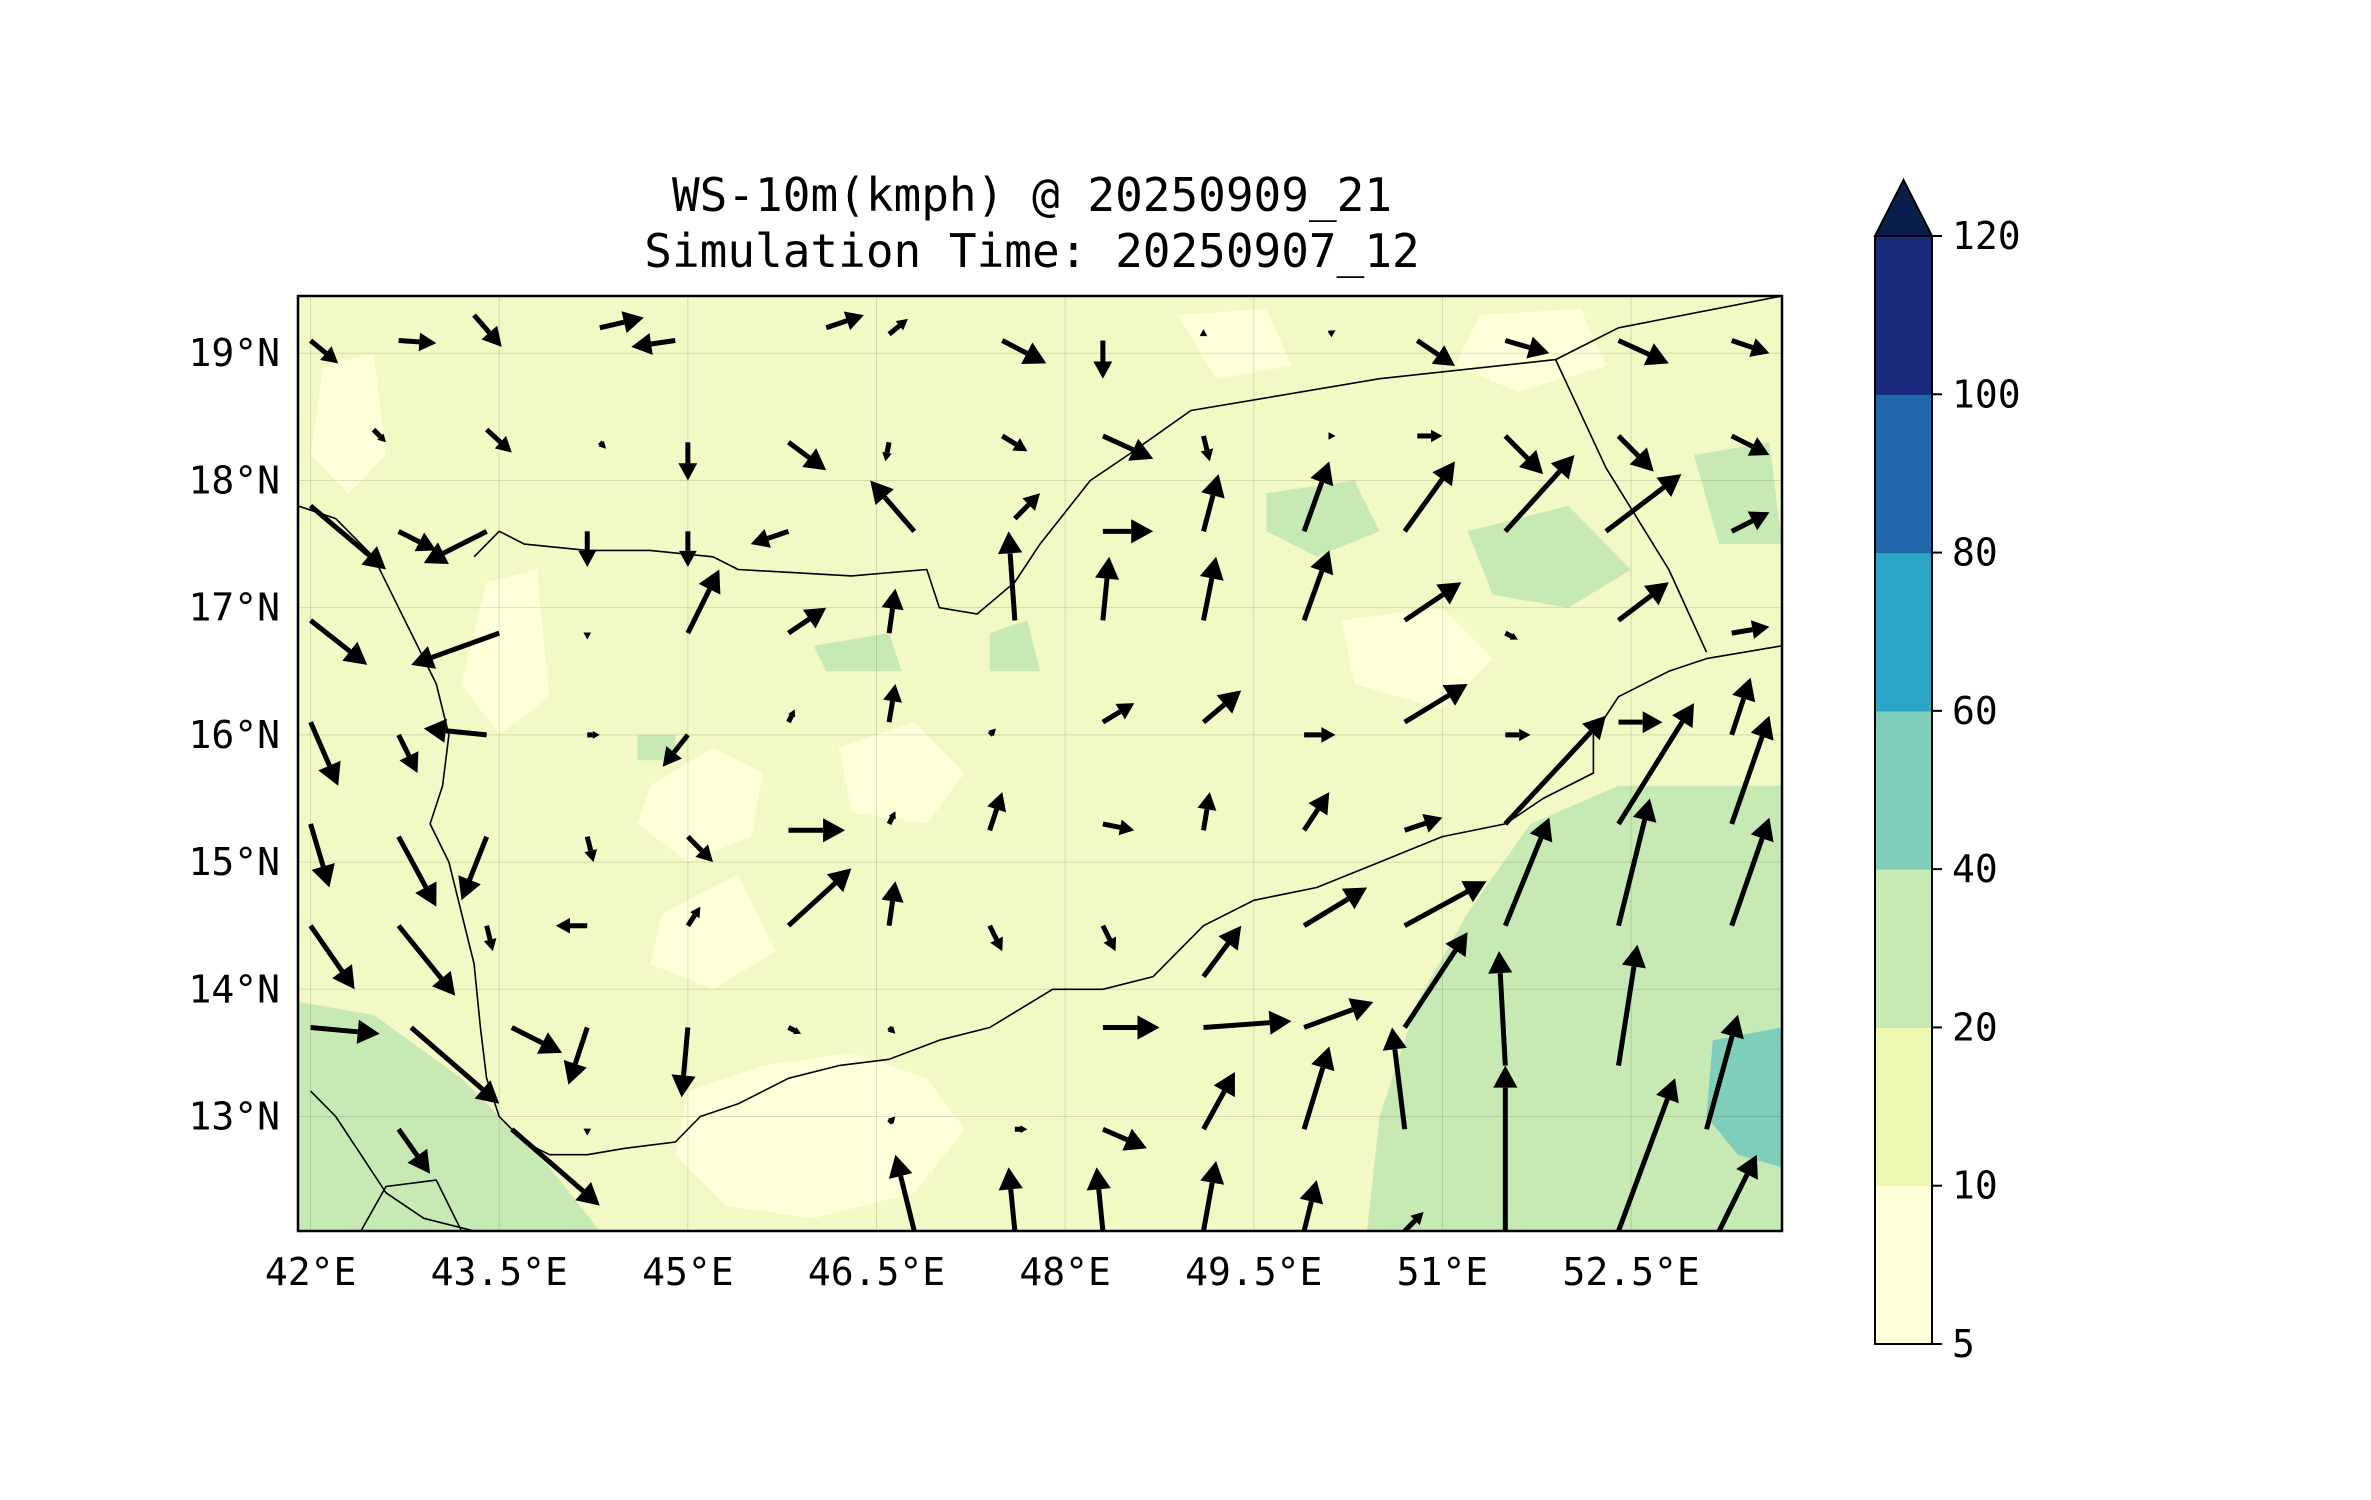 Image resolution: width=2371 pixels, height=1500 pixels. Describe the element at coordinates (1903, 207) in the screenshot. I see `colorbar-extend-arrow` at that location.